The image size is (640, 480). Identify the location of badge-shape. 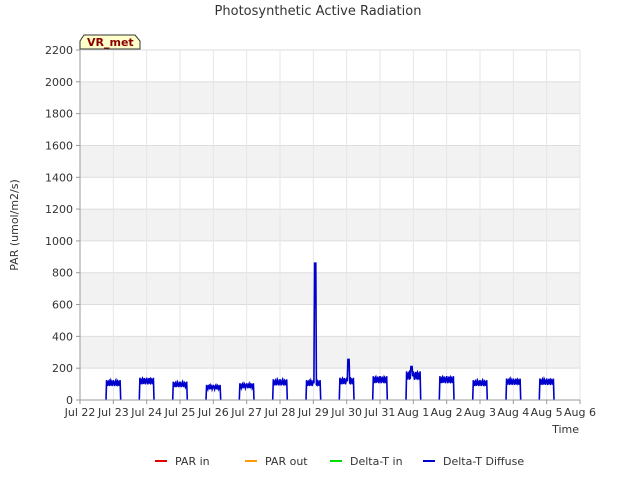
(110, 42).